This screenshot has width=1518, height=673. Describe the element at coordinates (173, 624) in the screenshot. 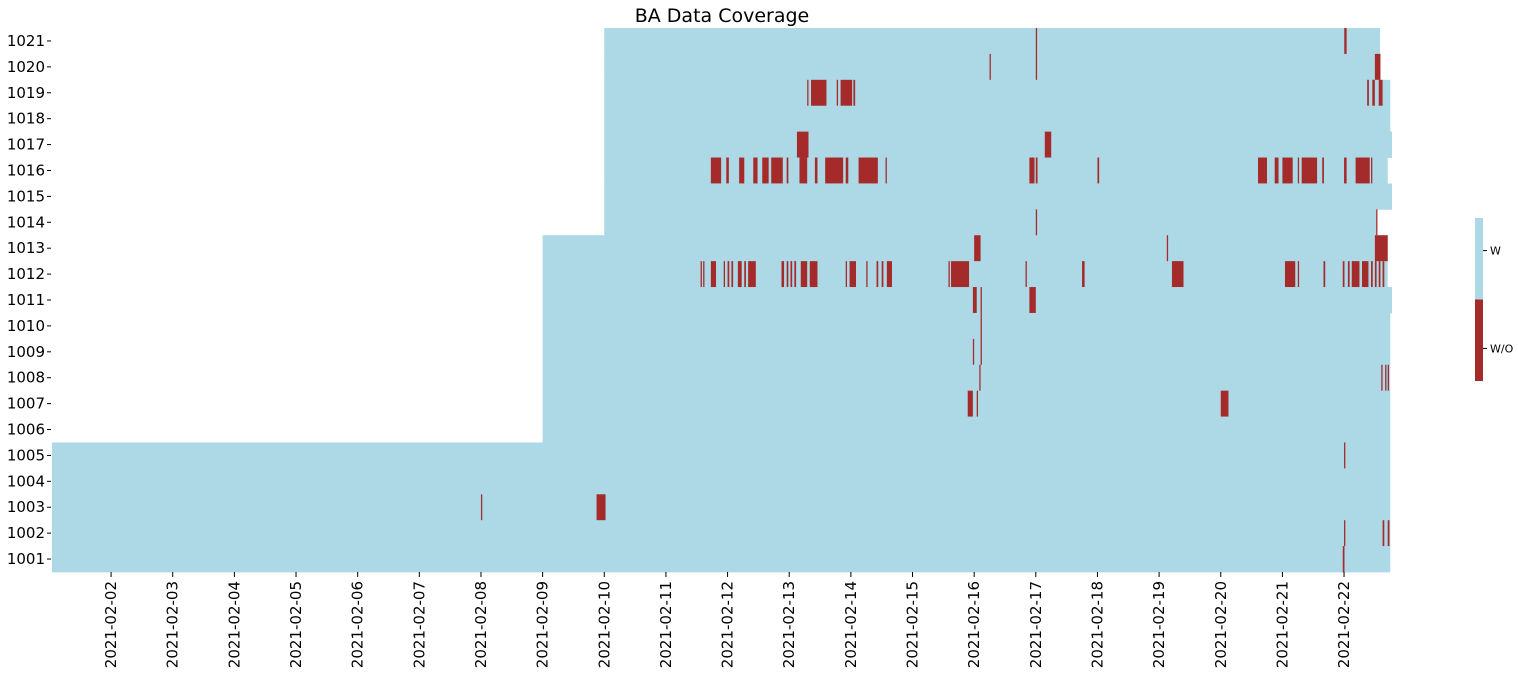

I see `x-tick-label: 2021-02-03` at that location.